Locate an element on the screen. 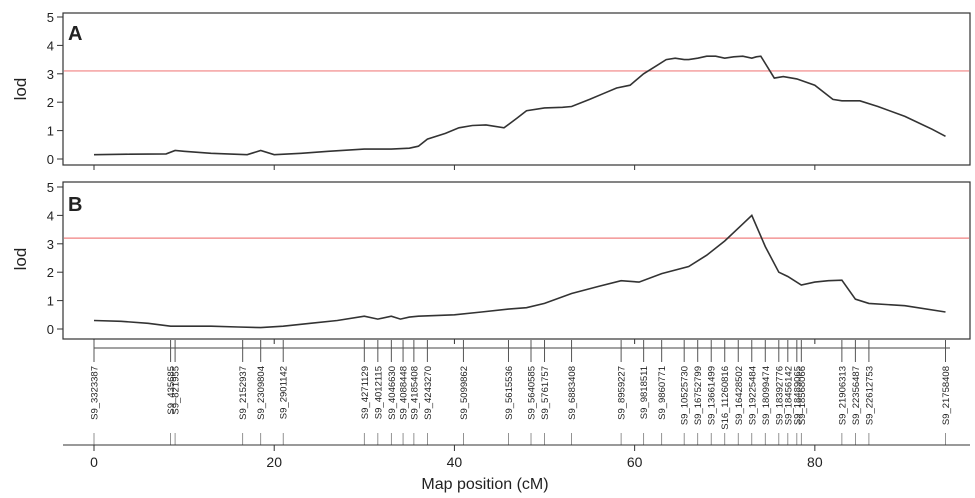 The image size is (975, 498). panel-a-y-axis: 0 1 2 3 4 5 is located at coordinates (55, 88).